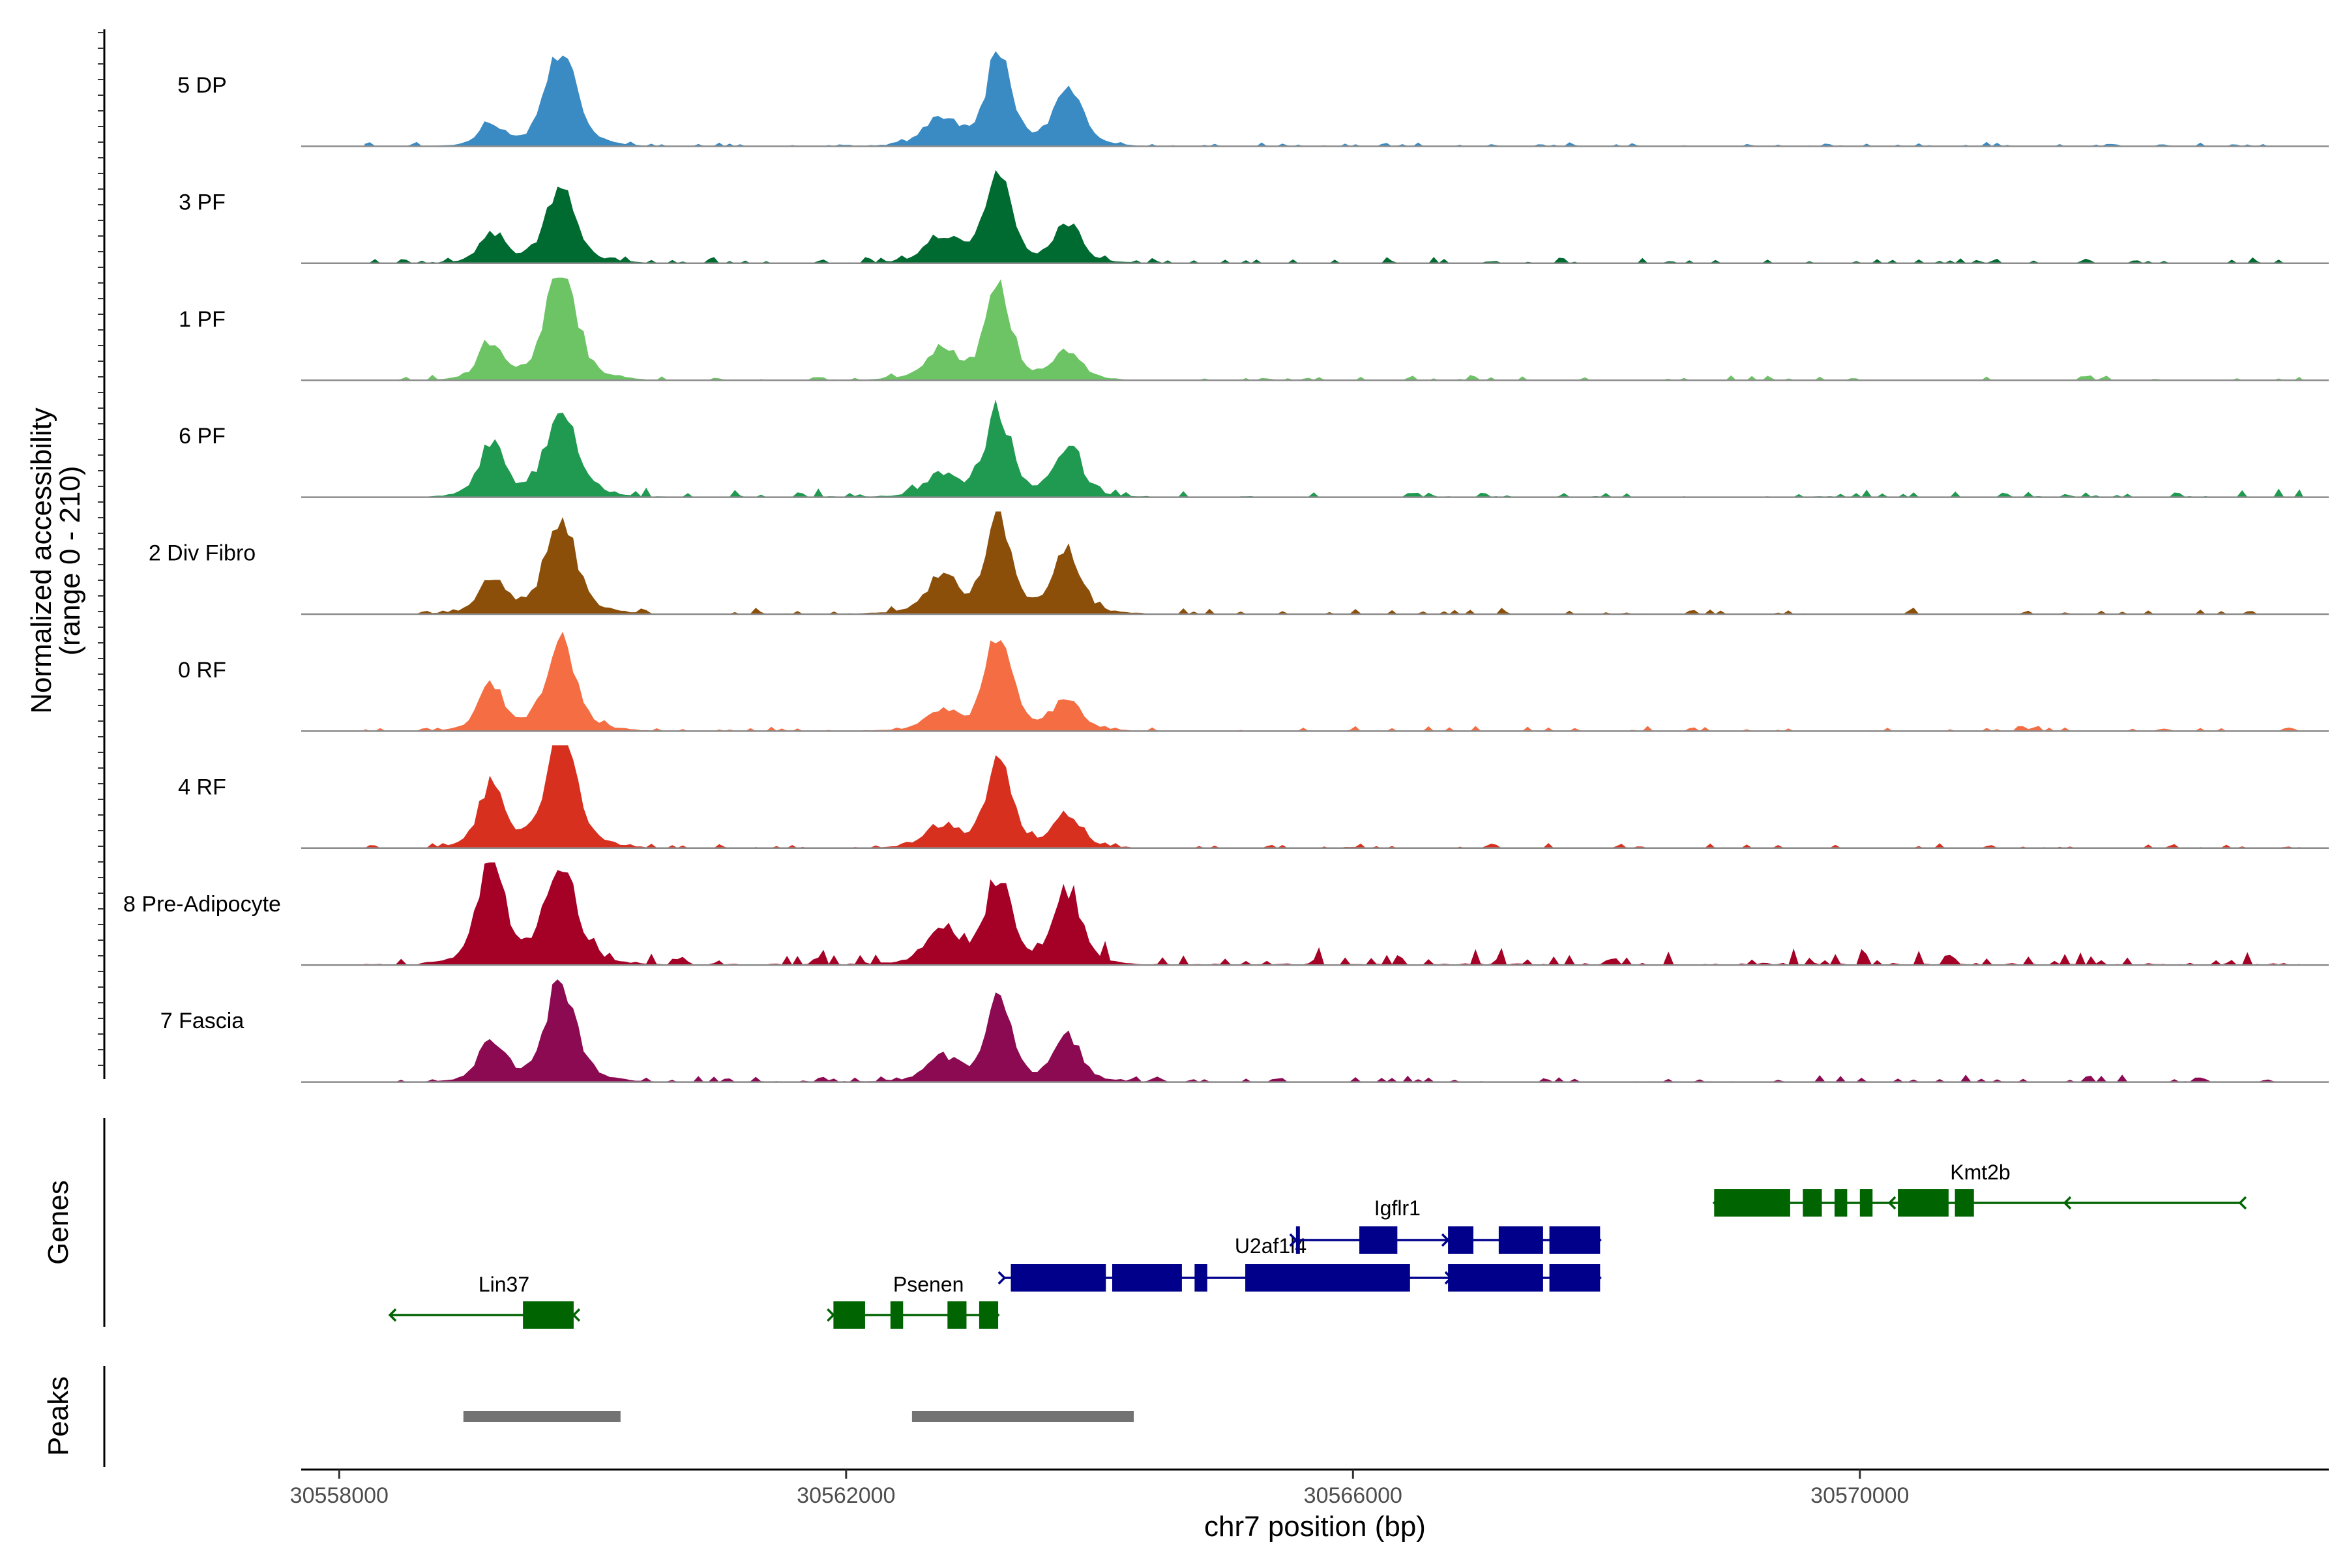 The image size is (2347, 1568). I want to click on track-label: 2 Div Fibro, so click(202, 554).